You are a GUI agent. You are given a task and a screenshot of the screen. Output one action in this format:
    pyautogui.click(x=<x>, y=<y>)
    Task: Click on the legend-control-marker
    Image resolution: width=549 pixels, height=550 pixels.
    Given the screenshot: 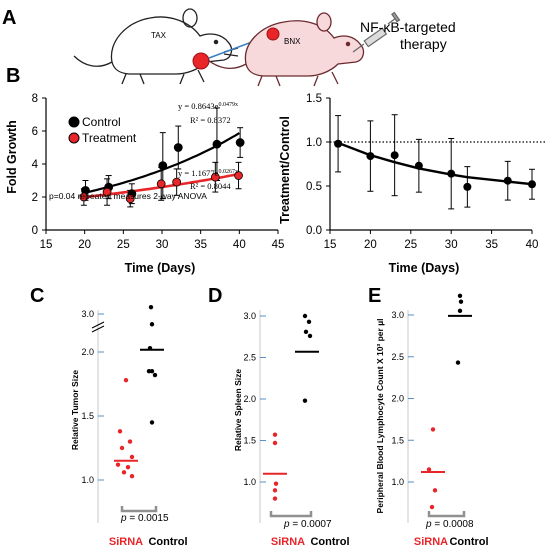 What is the action you would take?
    pyautogui.click(x=74, y=122)
    